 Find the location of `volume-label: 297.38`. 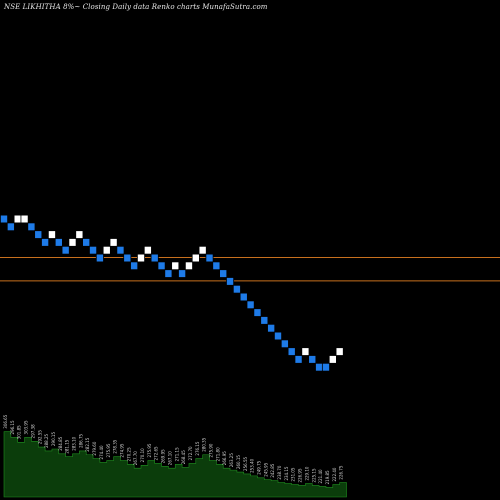

volume-label: 297.38 is located at coordinates (32, 431).